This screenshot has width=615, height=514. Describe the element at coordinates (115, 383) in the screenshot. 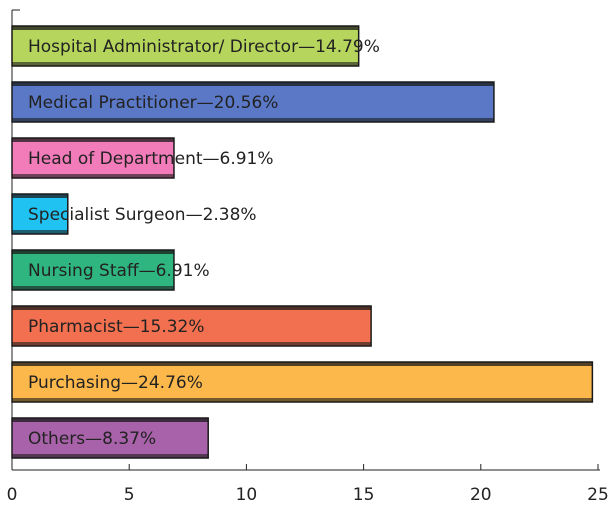

I see `bar-label: Purchasing—24.76%` at that location.